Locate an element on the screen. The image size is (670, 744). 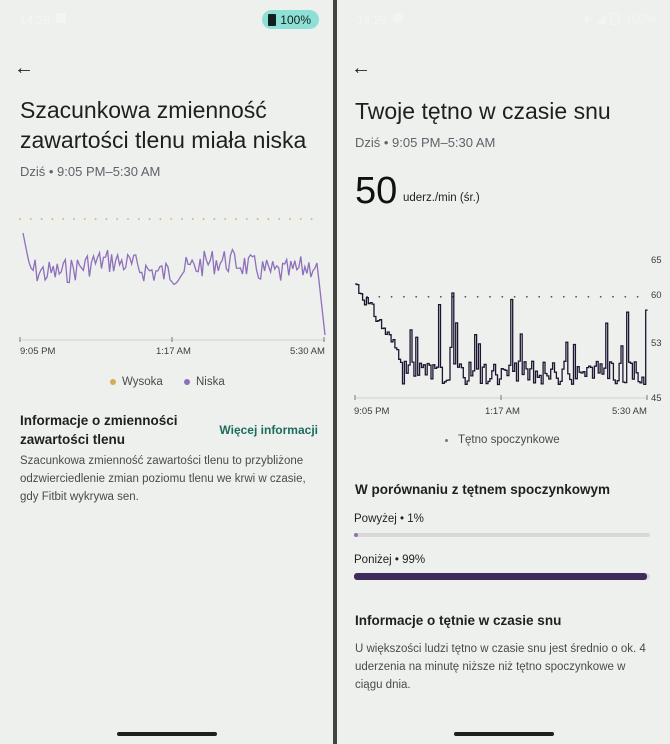
page-title: Twoje tętno w czasie snu is located at coordinates (483, 111).